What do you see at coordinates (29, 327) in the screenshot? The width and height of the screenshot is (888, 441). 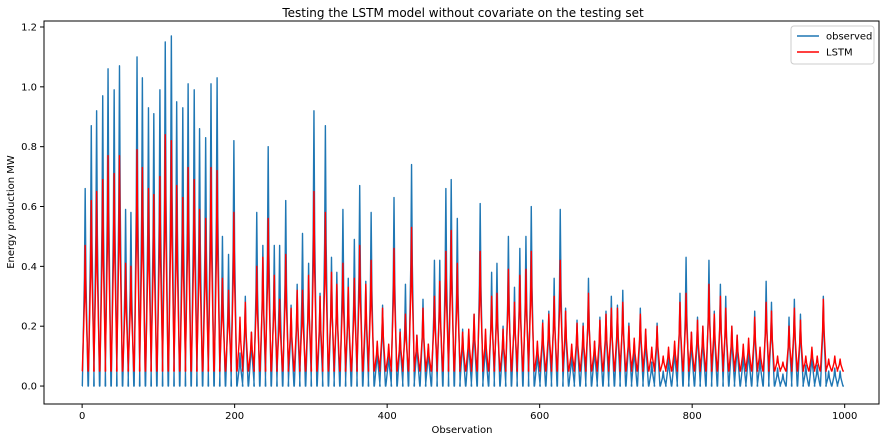 I see `y-tick-label: 0.2` at bounding box center [29, 327].